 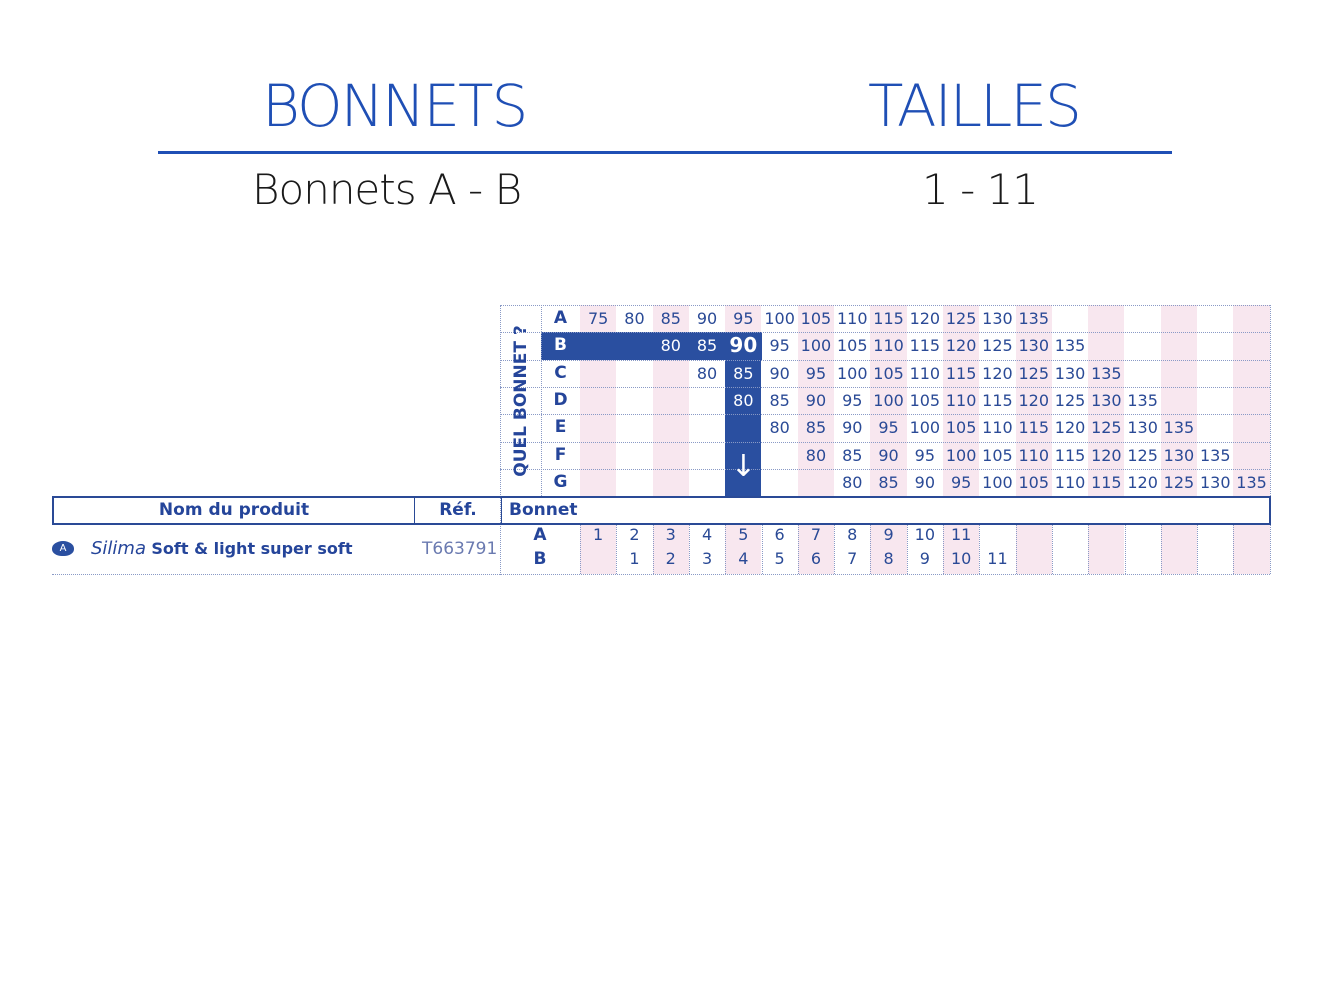 What do you see at coordinates (598, 318) in the screenshot?
I see `band-size-cell: 75` at bounding box center [598, 318].